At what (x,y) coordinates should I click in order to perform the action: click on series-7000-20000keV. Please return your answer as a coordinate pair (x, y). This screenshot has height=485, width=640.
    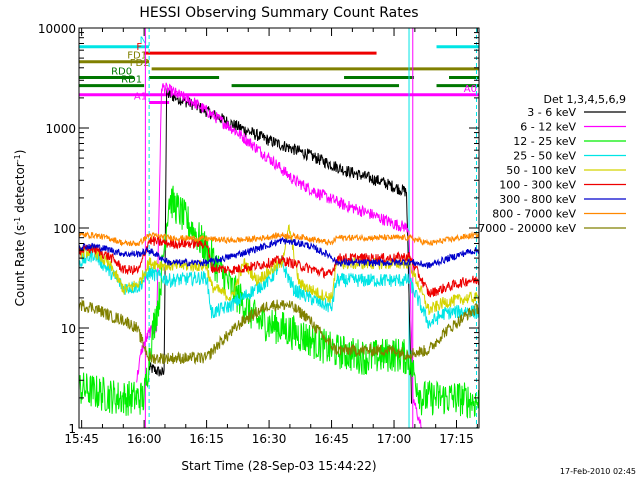
    Looking at the image, I should click on (279, 331).